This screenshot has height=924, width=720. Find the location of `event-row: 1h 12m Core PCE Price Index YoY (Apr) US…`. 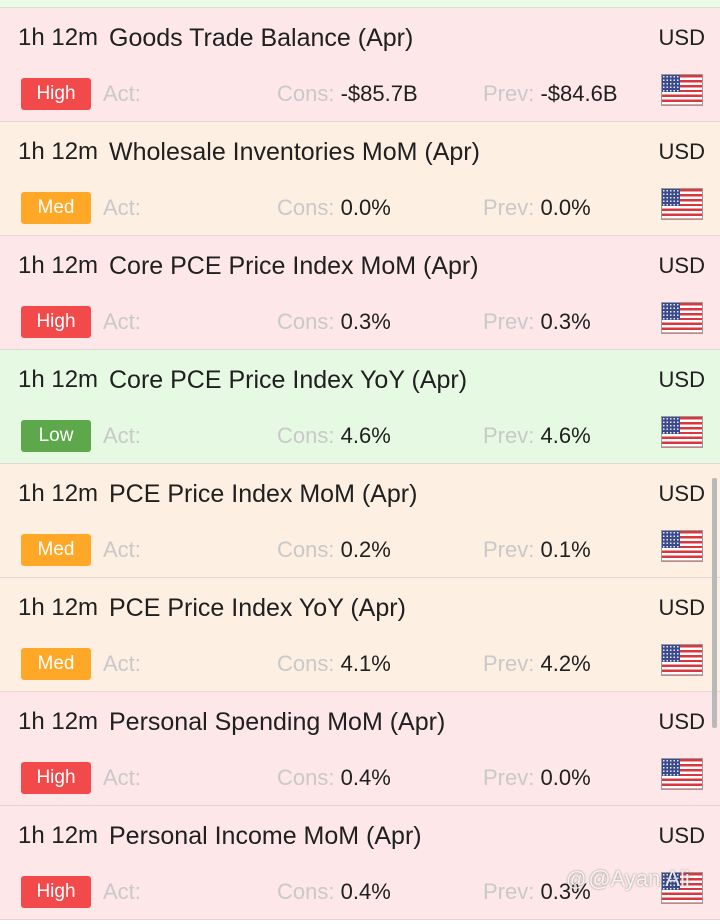

event-row: 1h 12m Core PCE Price Index YoY (Apr) US… is located at coordinates (360, 407).